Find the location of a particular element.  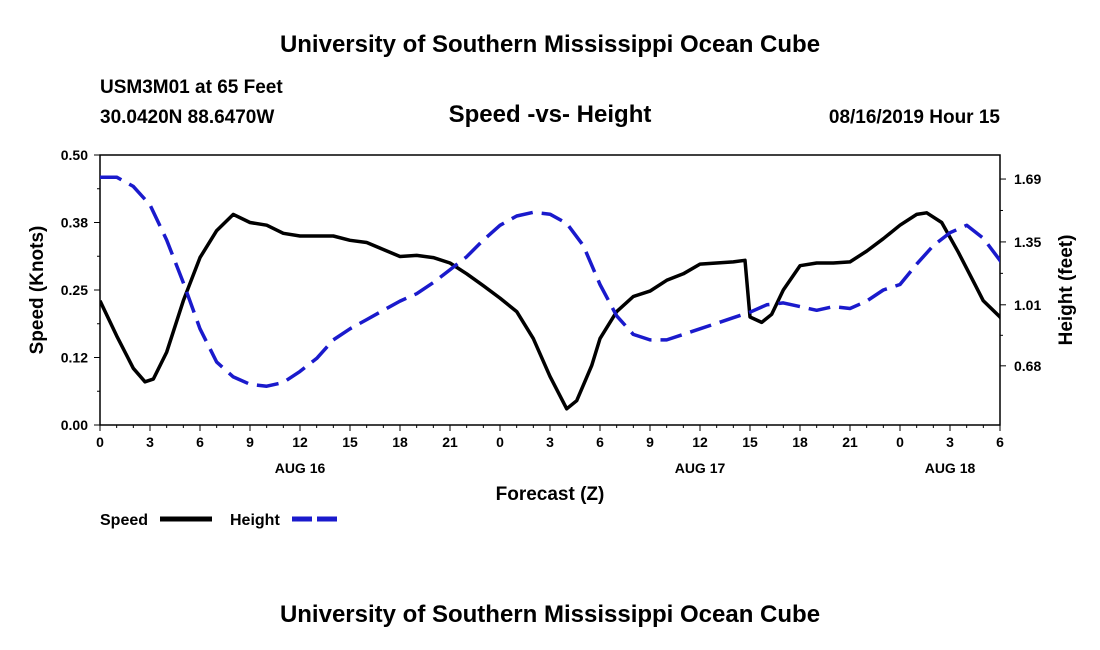

x-axis-title: Forecast (Z) is located at coordinates (550, 494).